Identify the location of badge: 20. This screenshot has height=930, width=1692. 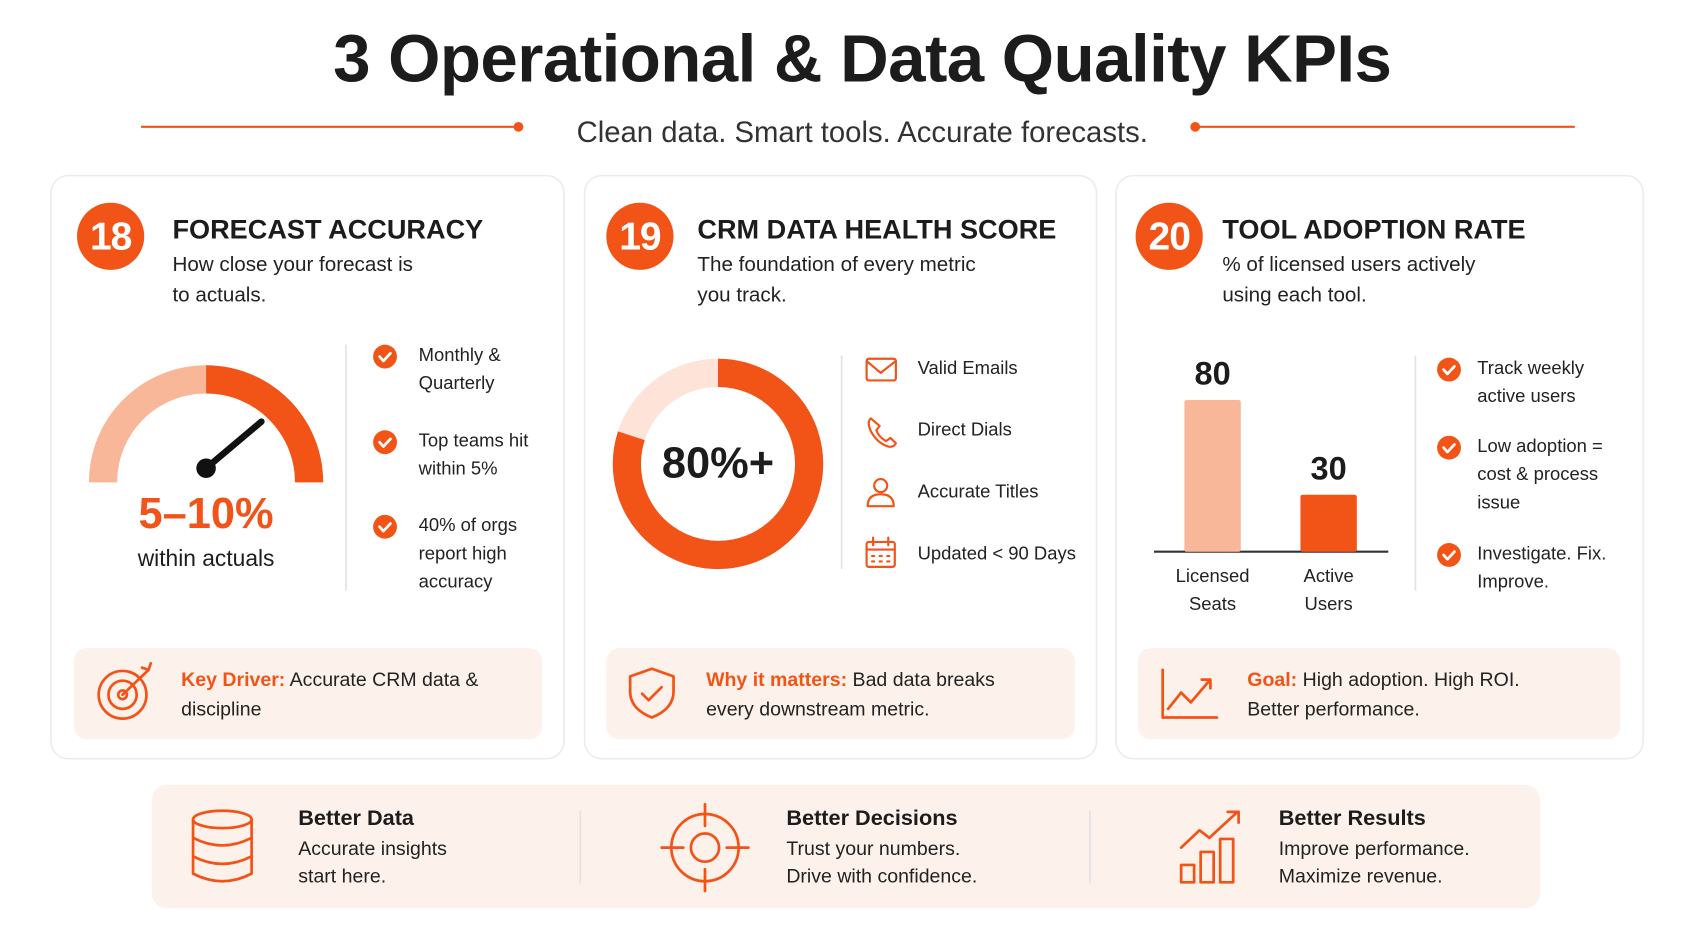
(1169, 236).